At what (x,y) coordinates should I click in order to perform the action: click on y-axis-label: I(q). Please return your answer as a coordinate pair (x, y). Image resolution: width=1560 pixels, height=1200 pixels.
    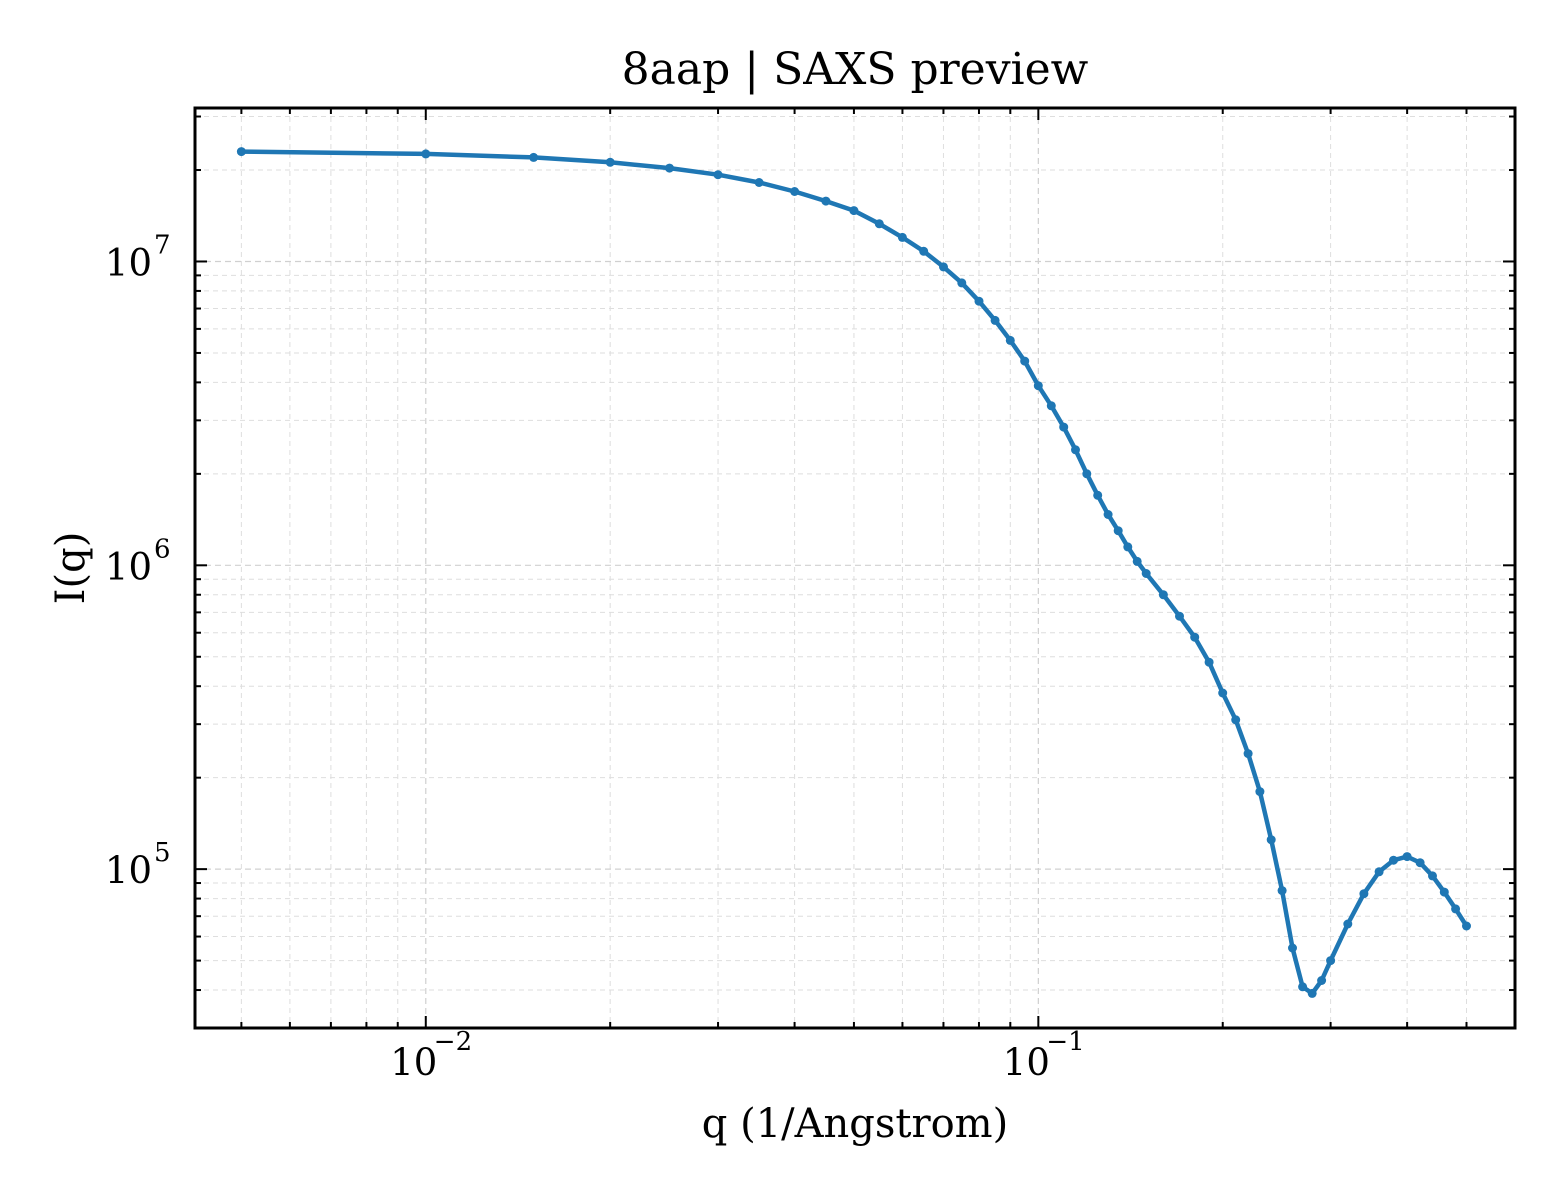
    Looking at the image, I should click on (71, 568).